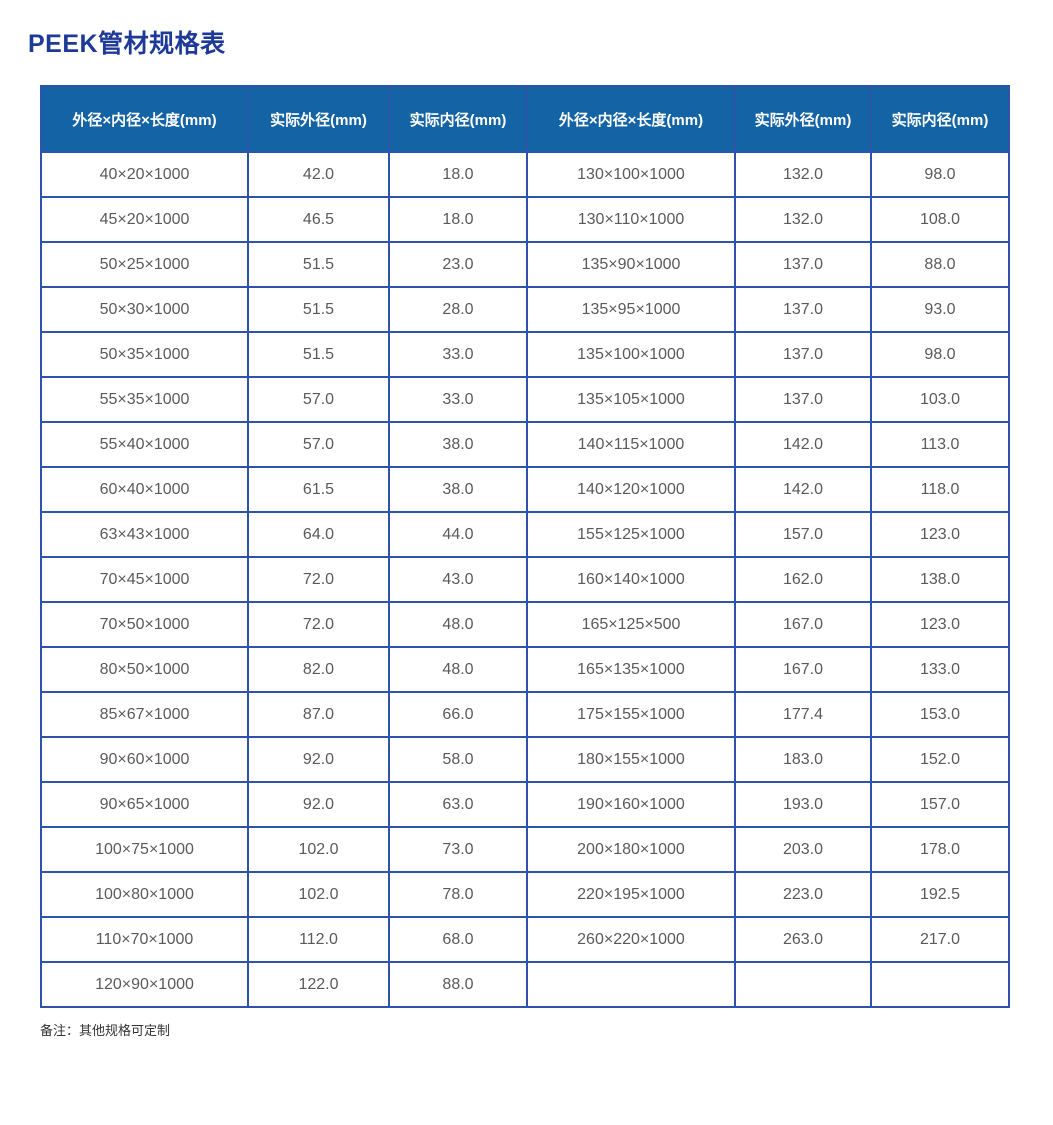  Describe the element at coordinates (458, 804) in the screenshot. I see `actual-id-cell: 63.0` at that location.